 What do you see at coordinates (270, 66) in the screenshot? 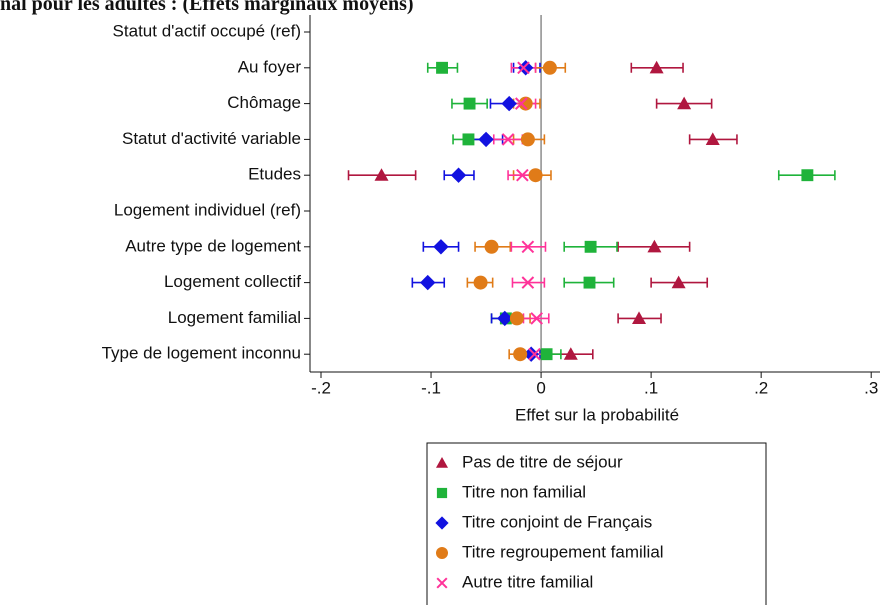
I see `y-tick-label: Au foyer` at bounding box center [270, 66].